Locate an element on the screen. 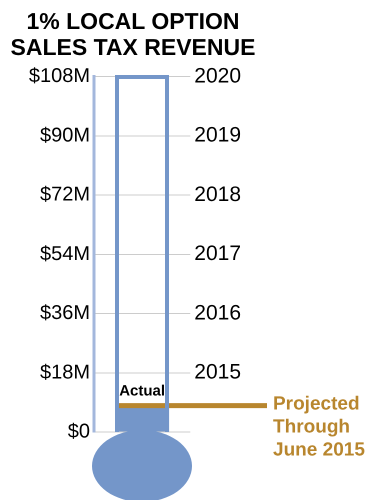  y2-tick-label: 2016 is located at coordinates (217, 312).